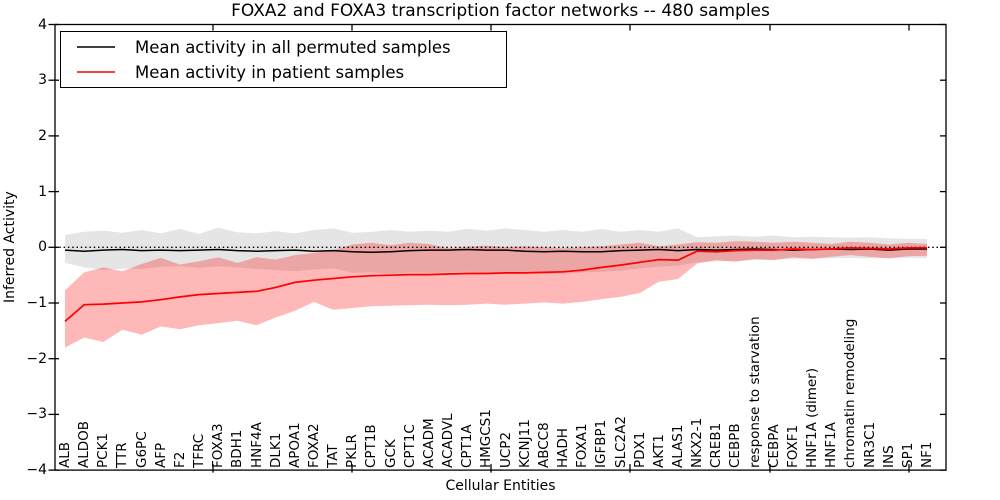  What do you see at coordinates (773, 446) in the screenshot?
I see `x-category-label: CEBPA` at bounding box center [773, 446].